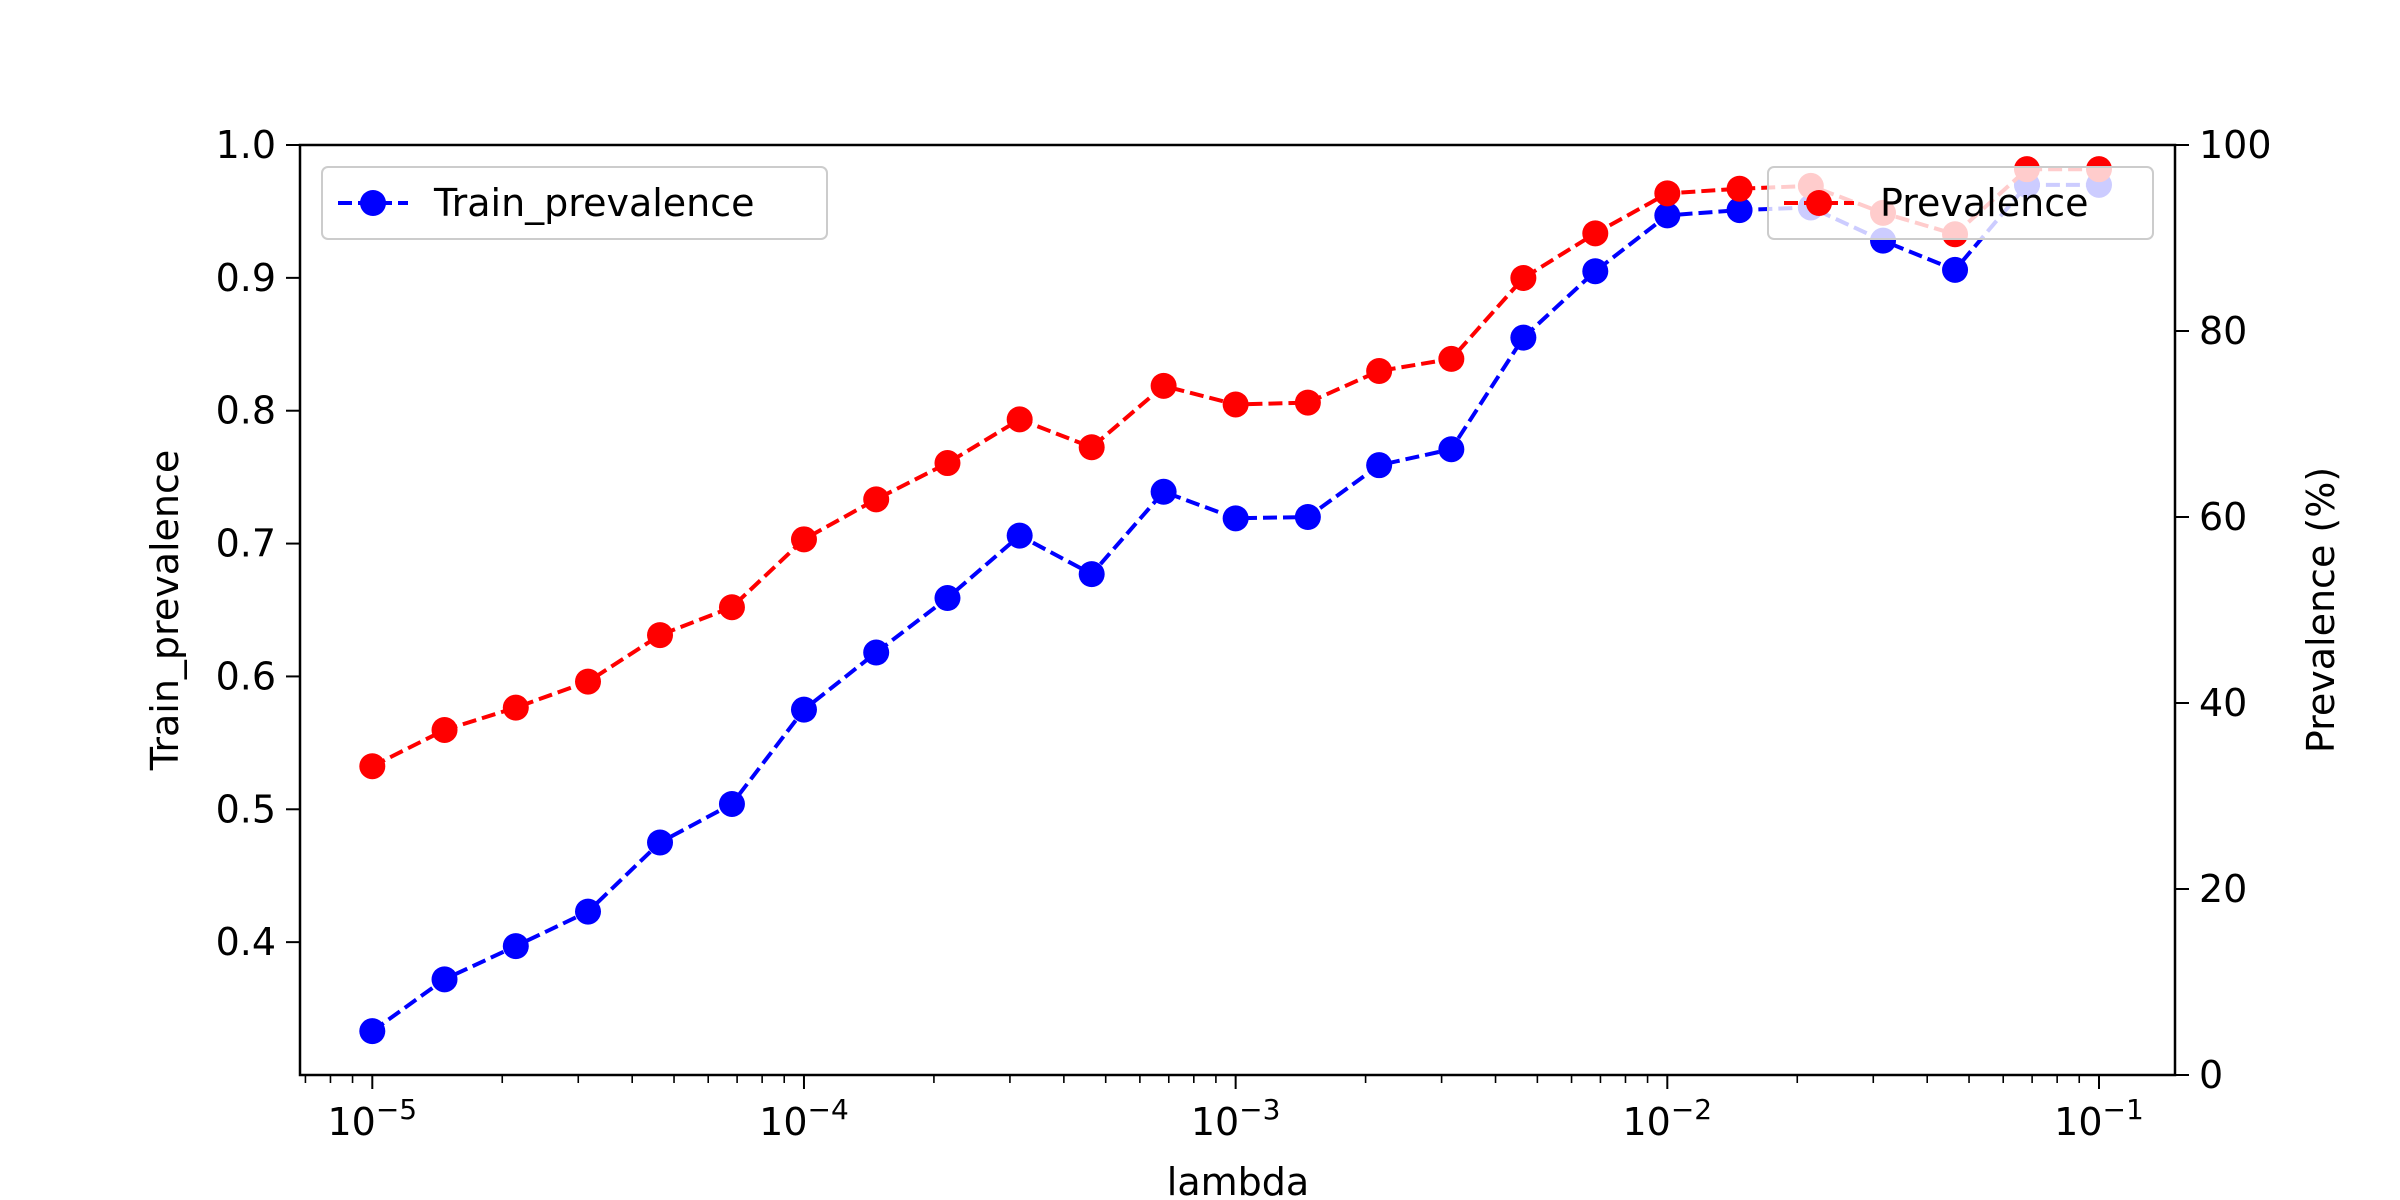 The image size is (2400, 1200). What do you see at coordinates (246, 942) in the screenshot?
I see `y-left-tick-label: 0.4` at bounding box center [246, 942].